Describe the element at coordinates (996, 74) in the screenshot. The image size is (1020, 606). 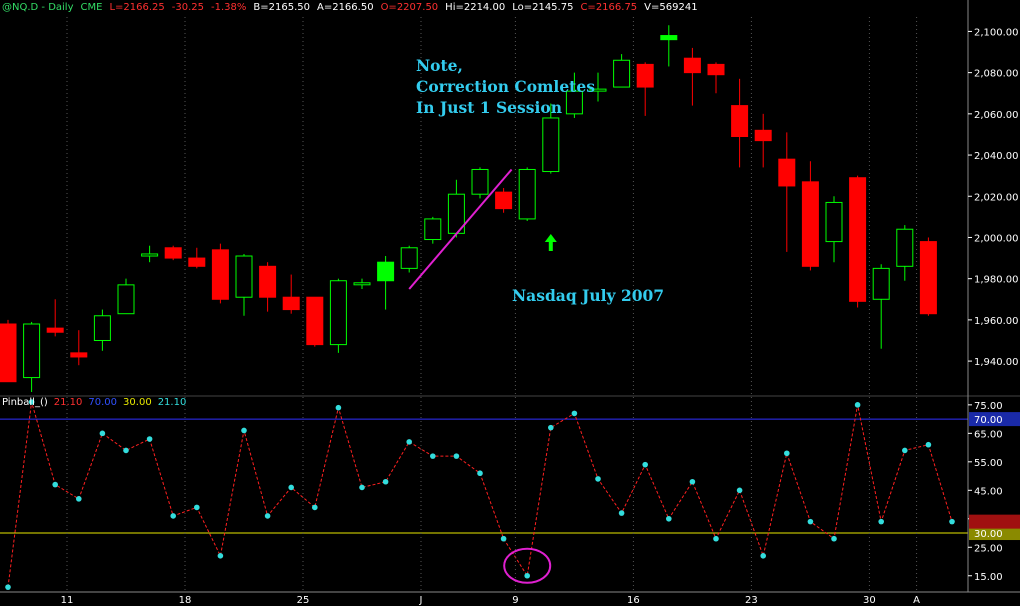
I see `price-tick-label: 2,080.00` at that location.